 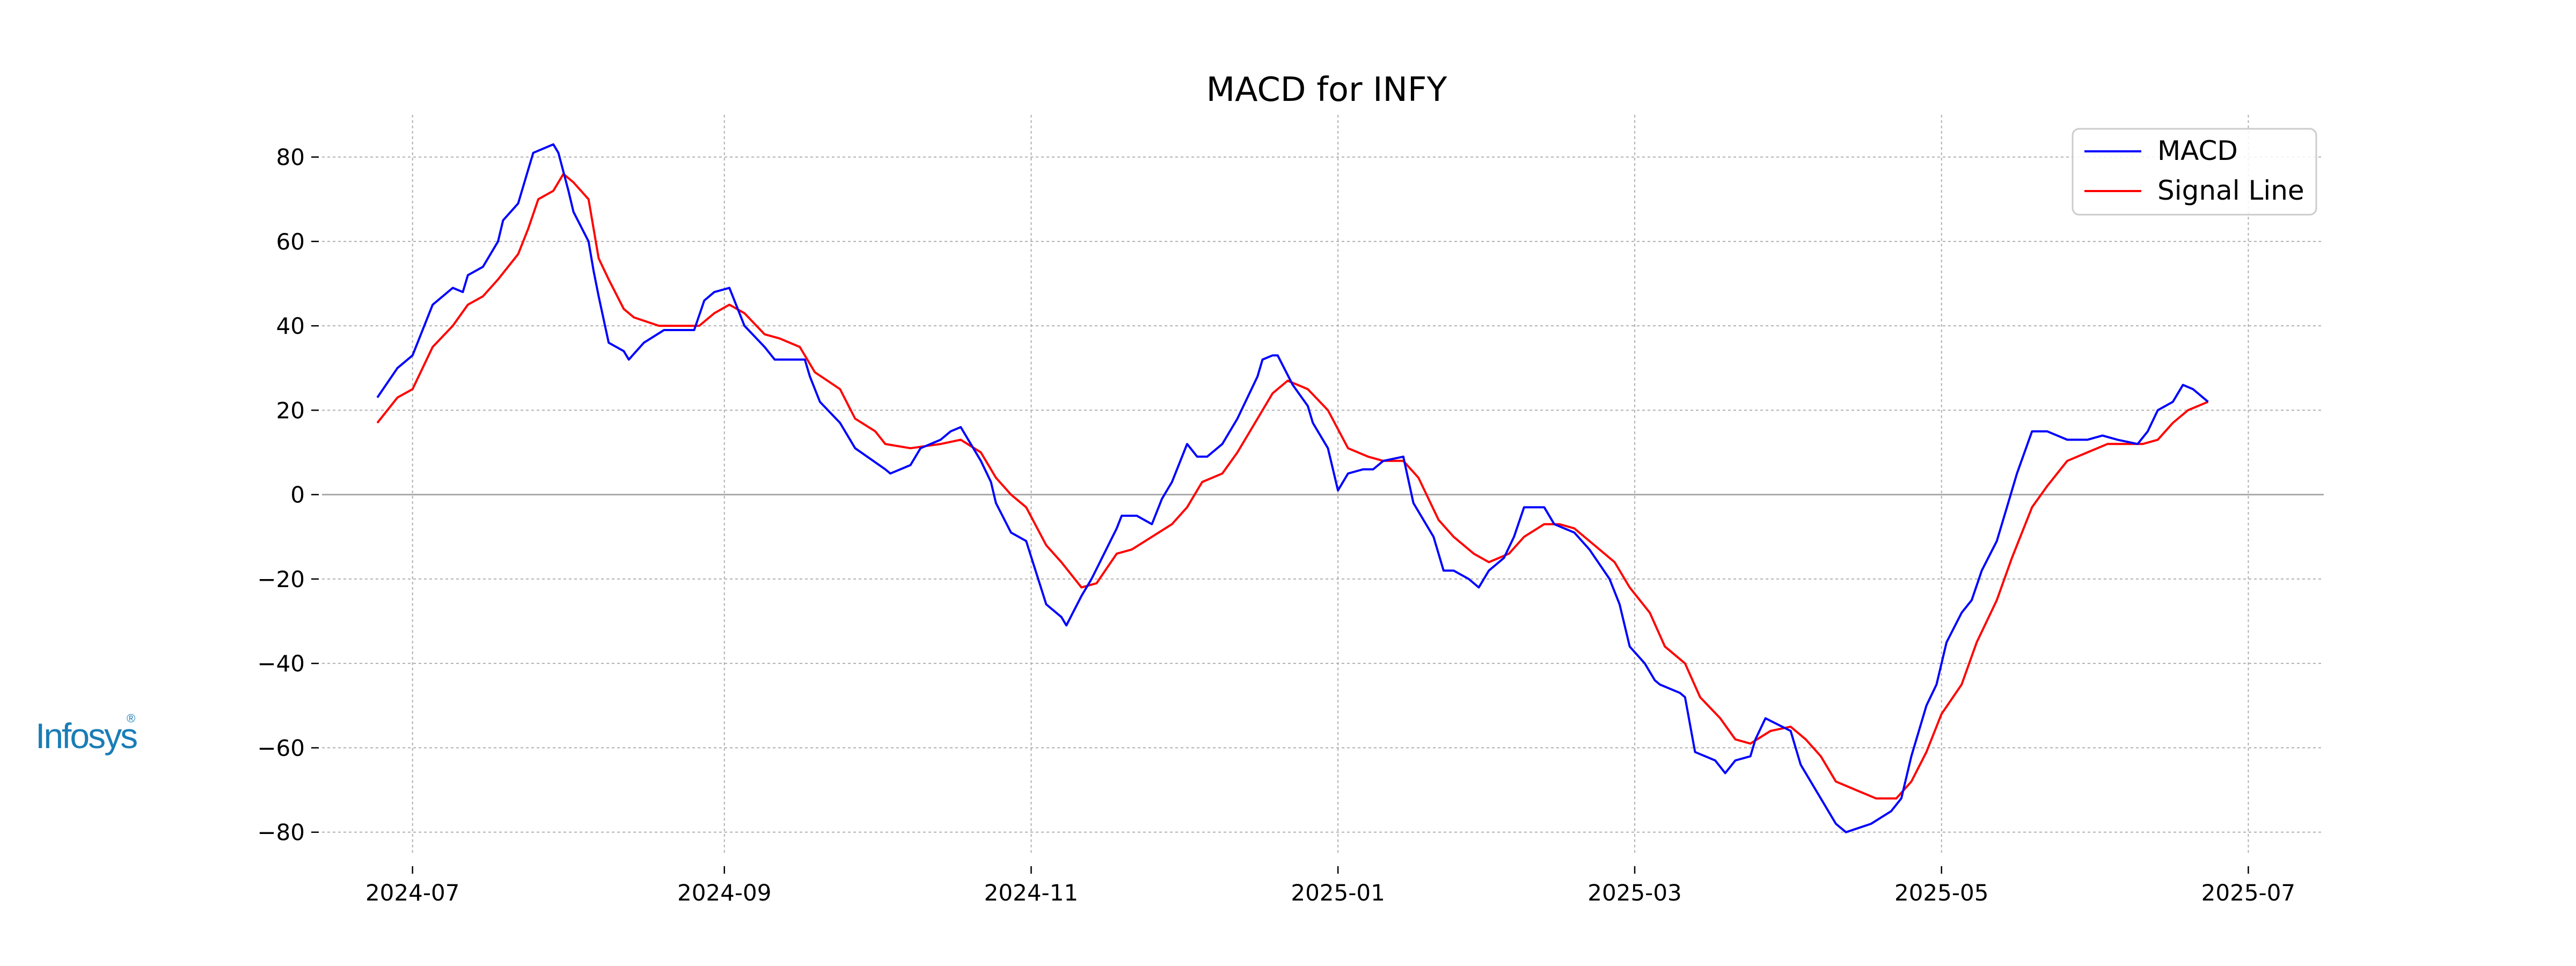 What do you see at coordinates (281, 663) in the screenshot?
I see `y-tick-label: −40` at bounding box center [281, 663].